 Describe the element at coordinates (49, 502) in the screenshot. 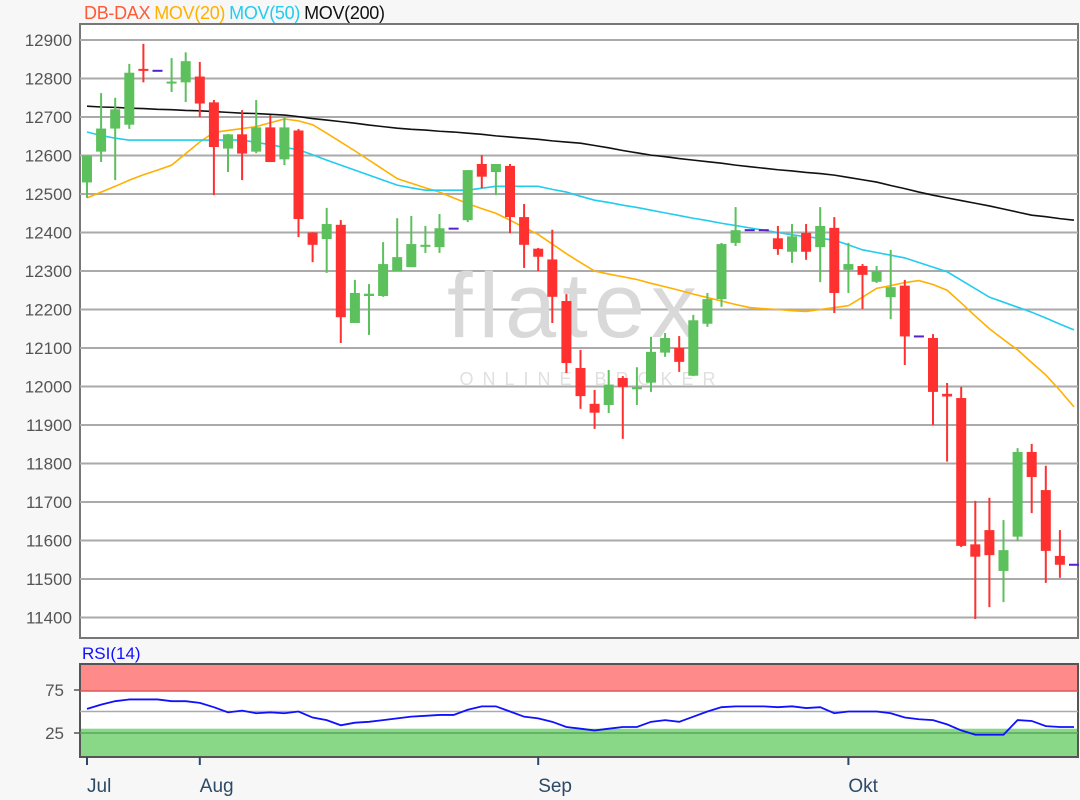

I see `y-tick-label: 11700` at that location.